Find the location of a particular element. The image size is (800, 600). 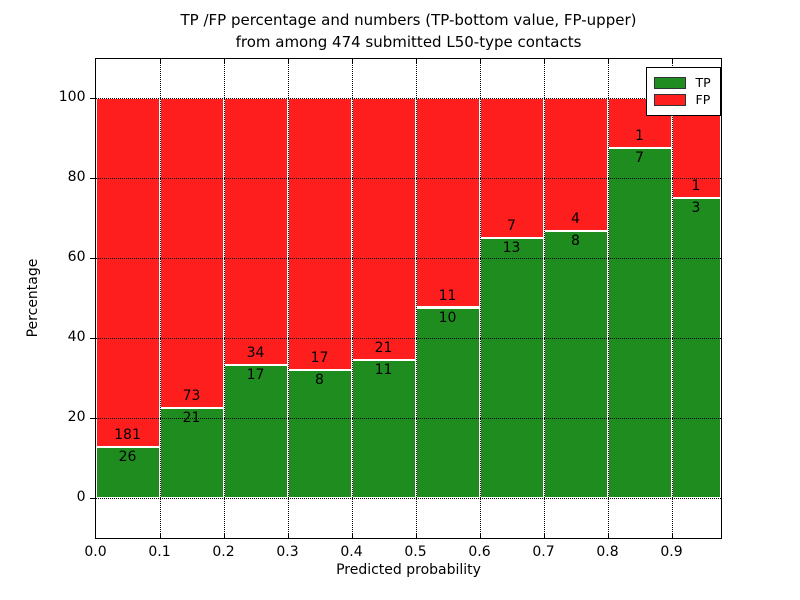

tp-count-label-3: 8 is located at coordinates (319, 379).